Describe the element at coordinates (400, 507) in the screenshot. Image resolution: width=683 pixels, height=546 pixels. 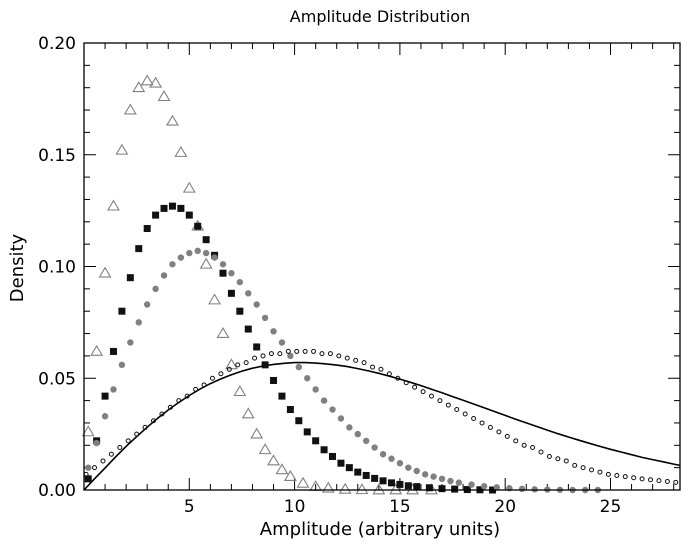
I see `x-tick-label: 15` at that location.